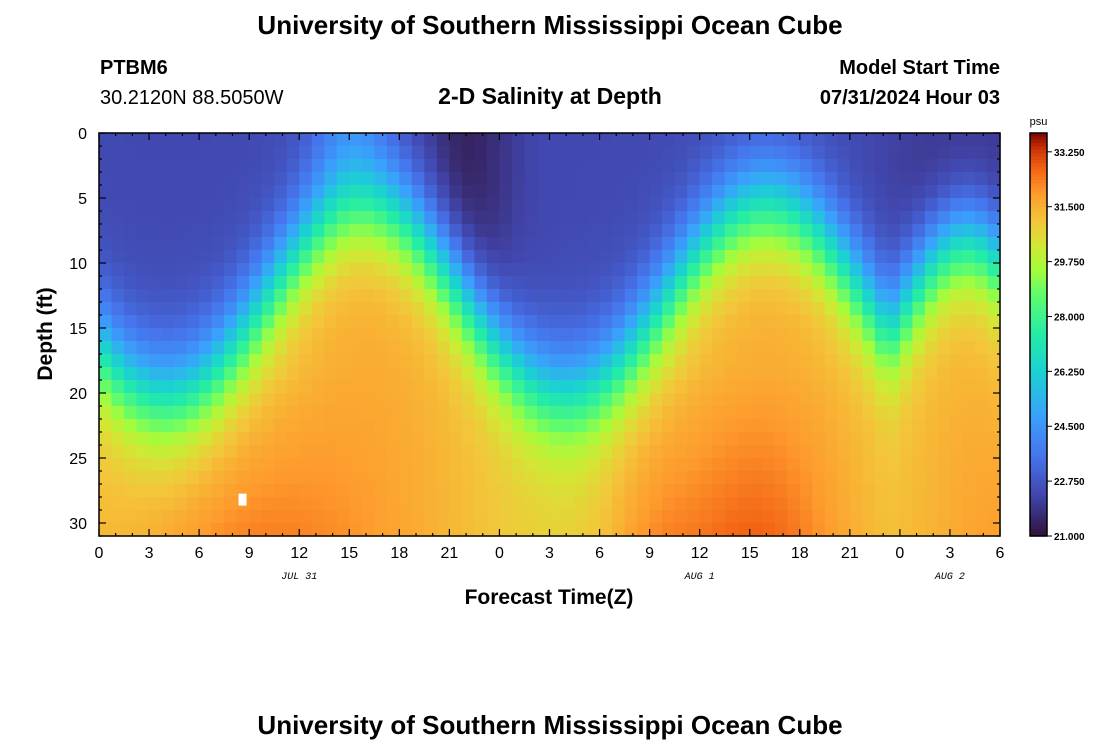 The height and width of the screenshot is (750, 1100). What do you see at coordinates (499, 553) in the screenshot?
I see `x-tick-label: 0` at bounding box center [499, 553].